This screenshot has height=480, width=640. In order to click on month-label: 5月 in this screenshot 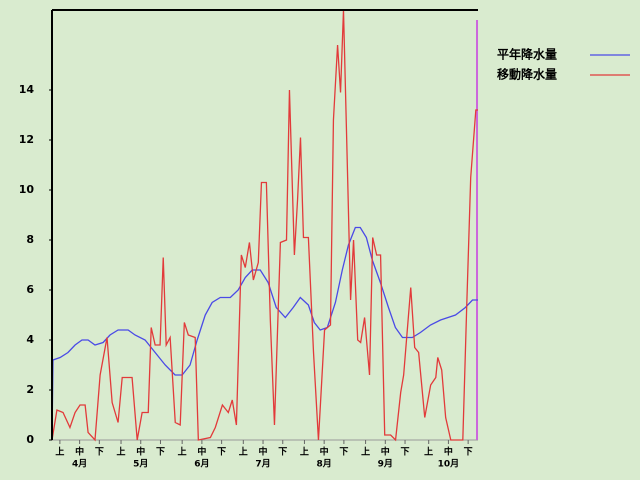, I will do `click(140, 464)`.